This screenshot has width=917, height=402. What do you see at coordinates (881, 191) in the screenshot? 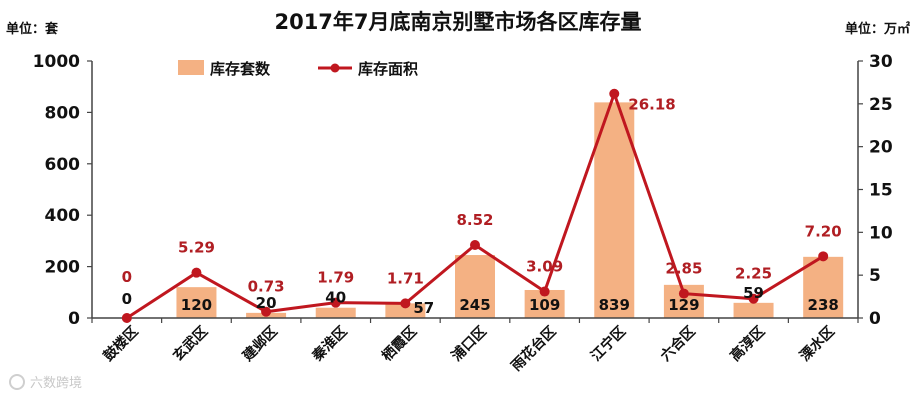
I see `right-tick-label: 15` at bounding box center [881, 191].